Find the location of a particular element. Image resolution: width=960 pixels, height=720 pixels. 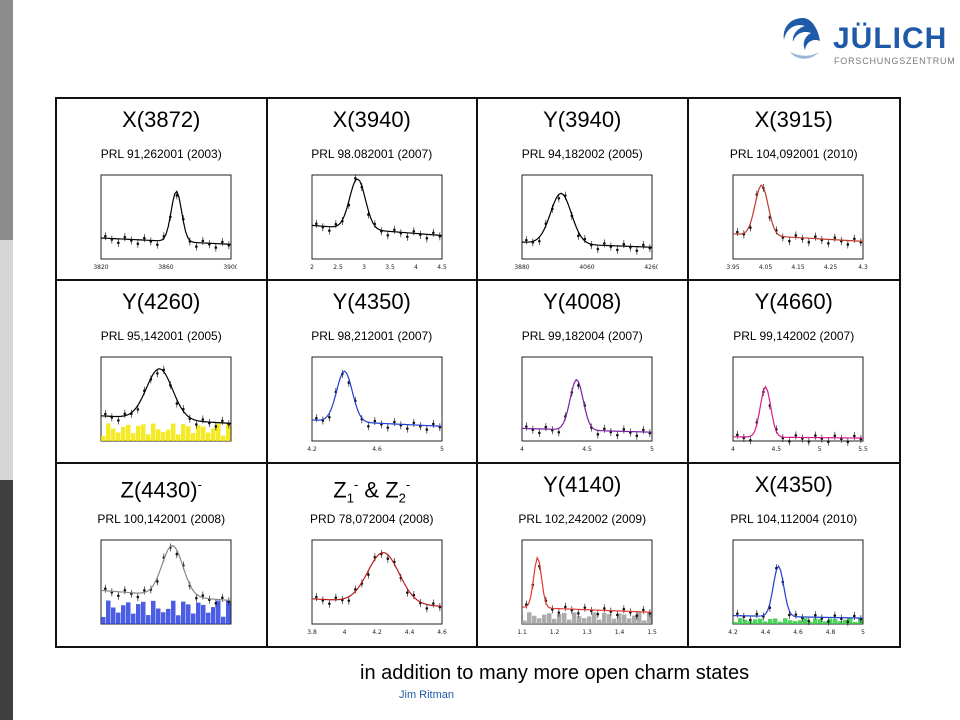

mini-plot: 1.1 1.2 1.3 1.4 1.5 is located at coordinates (587, 587).